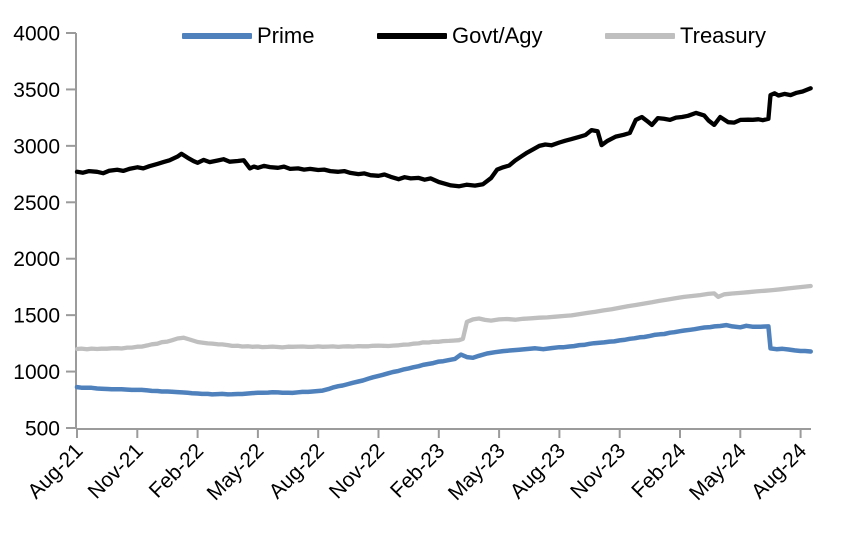 This screenshot has height=538, width=852. I want to click on legend-label-treasury: Treasury, so click(723, 35).